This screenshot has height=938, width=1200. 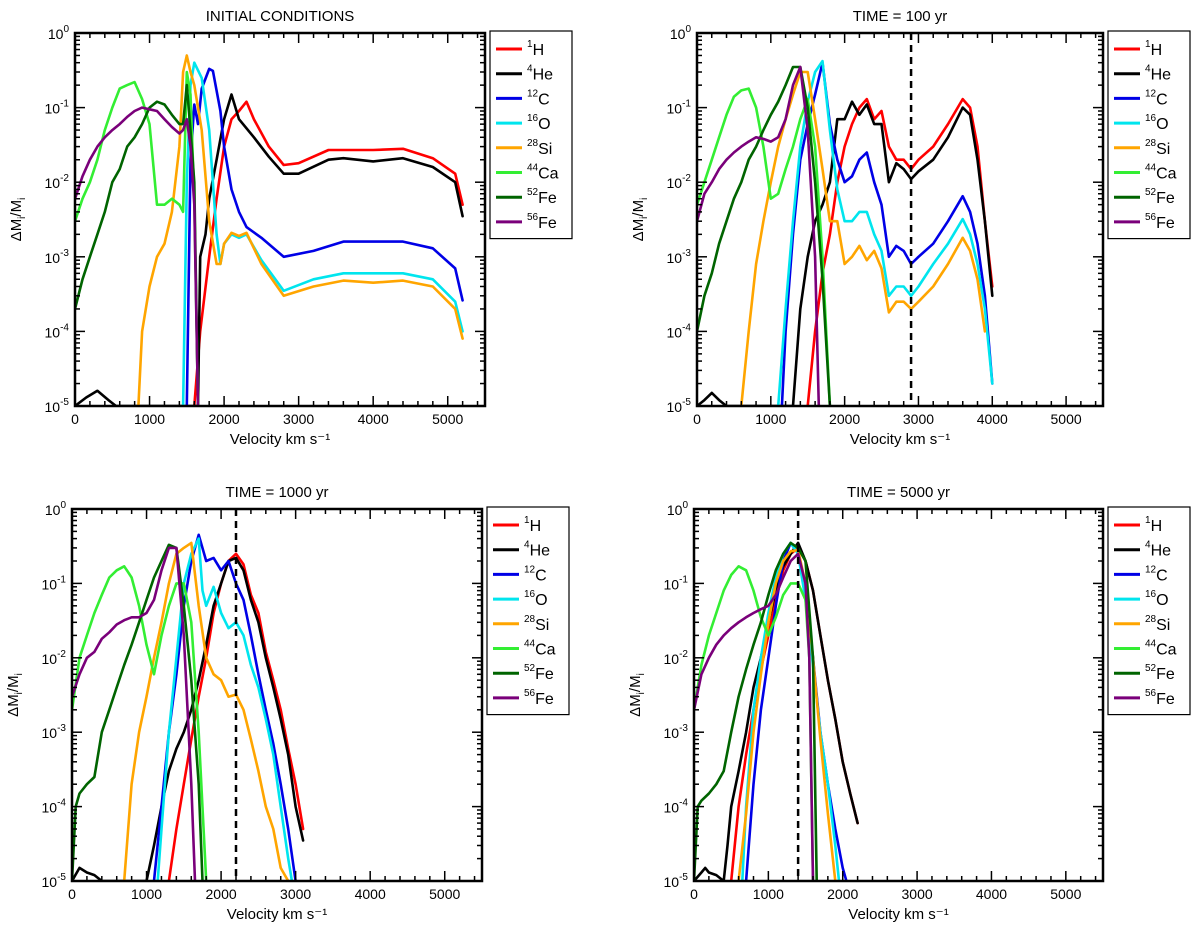 What do you see at coordinates (447, 419) in the screenshot?
I see `x-tick-label: 5000` at bounding box center [447, 419].